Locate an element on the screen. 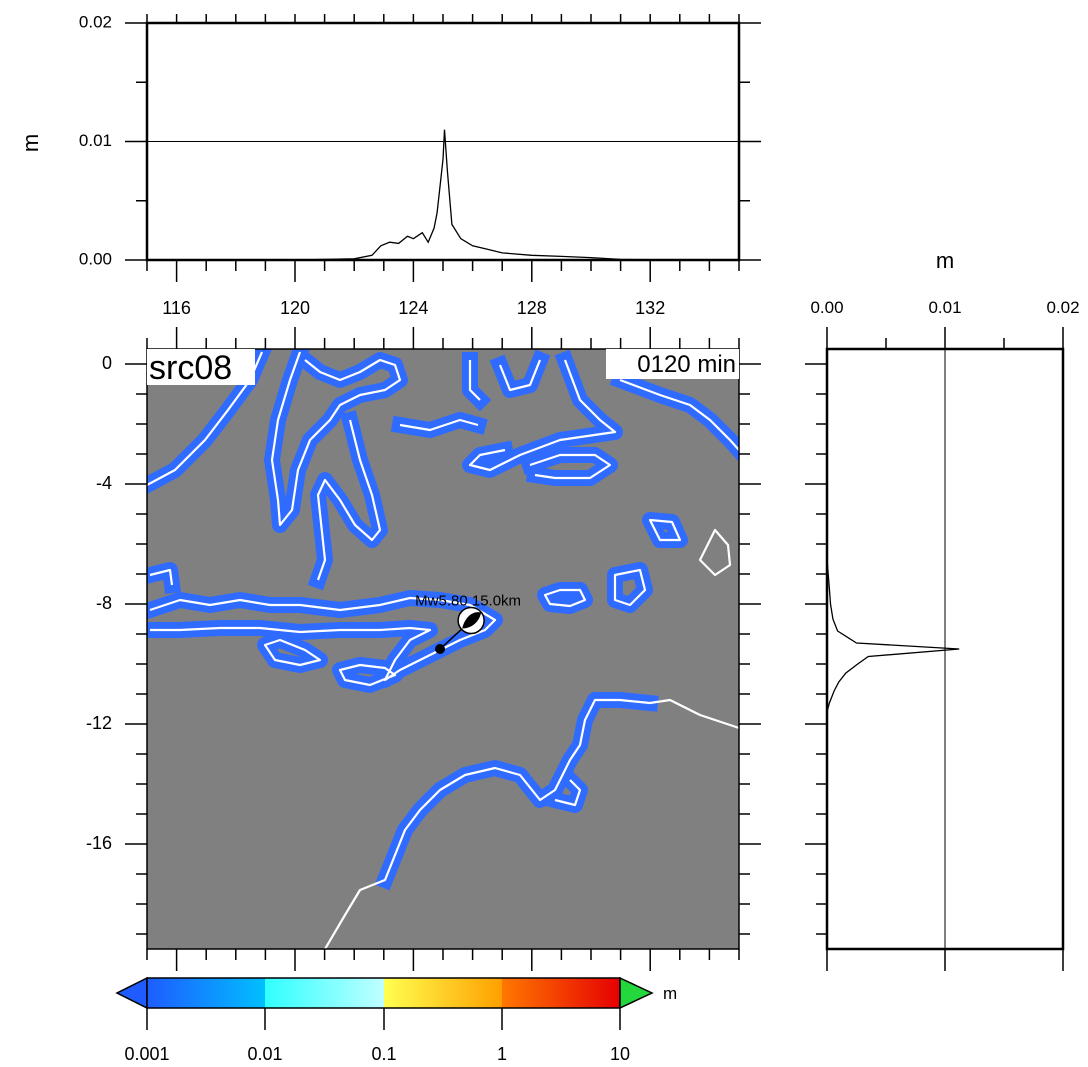 The width and height of the screenshot is (1088, 1067). side-profile-curve is located at coordinates (893, 635).